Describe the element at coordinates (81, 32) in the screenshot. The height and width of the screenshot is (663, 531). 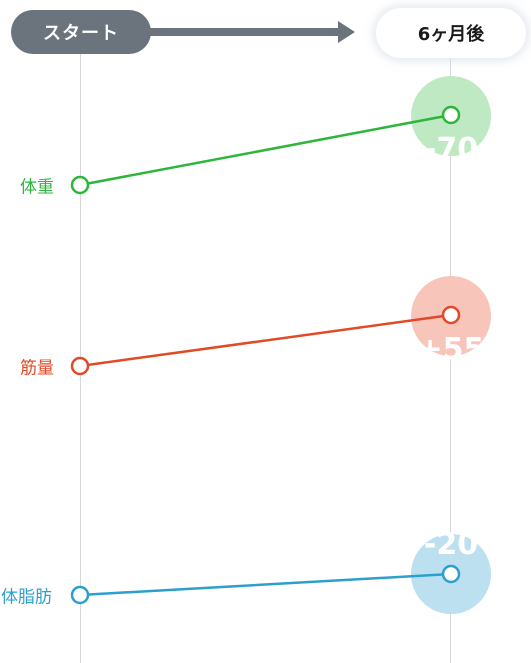
I see `start-badge: スタート` at that location.